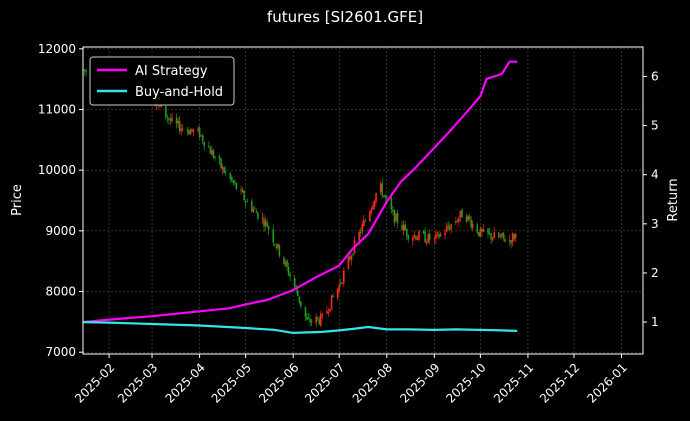 This screenshot has height=421, width=690. What do you see at coordinates (513, 382) in the screenshot?
I see `x-tick-label: 2025-11` at bounding box center [513, 382].